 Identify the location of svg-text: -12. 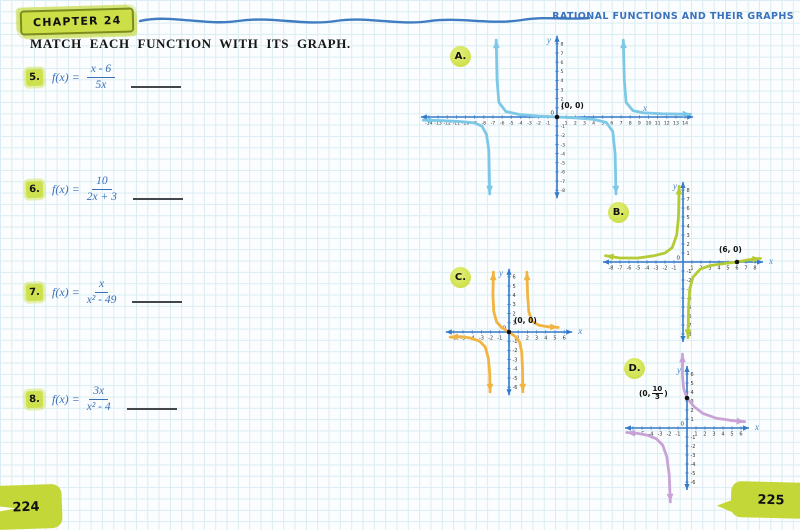
(447, 124).